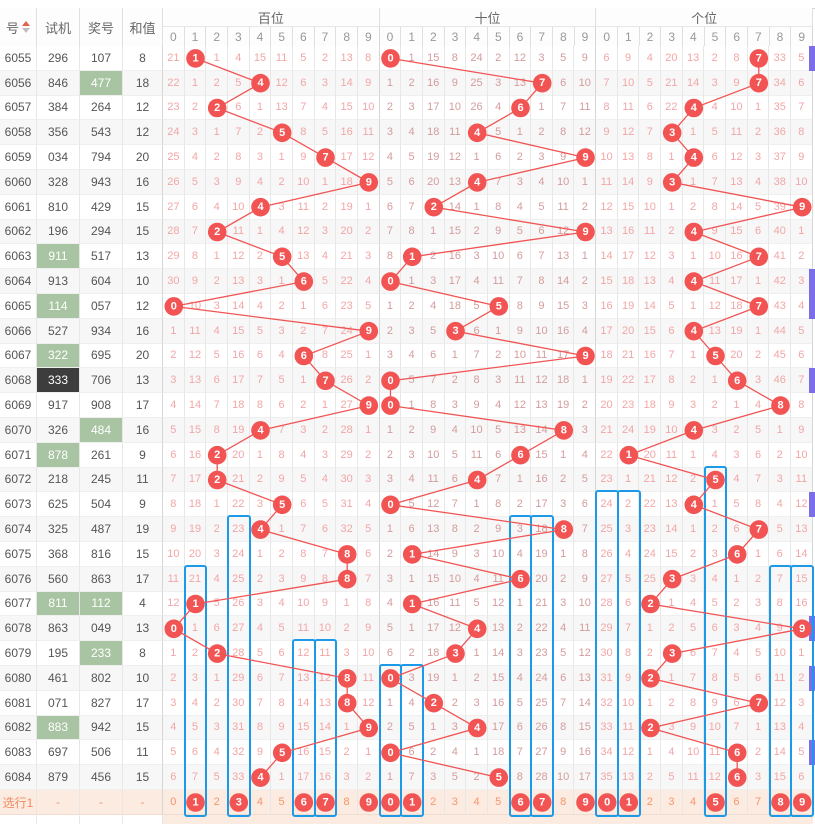 The width and height of the screenshot is (815, 824). Describe the element at coordinates (143, 356) in the screenshot. I see `sum-cell: 20` at that location.